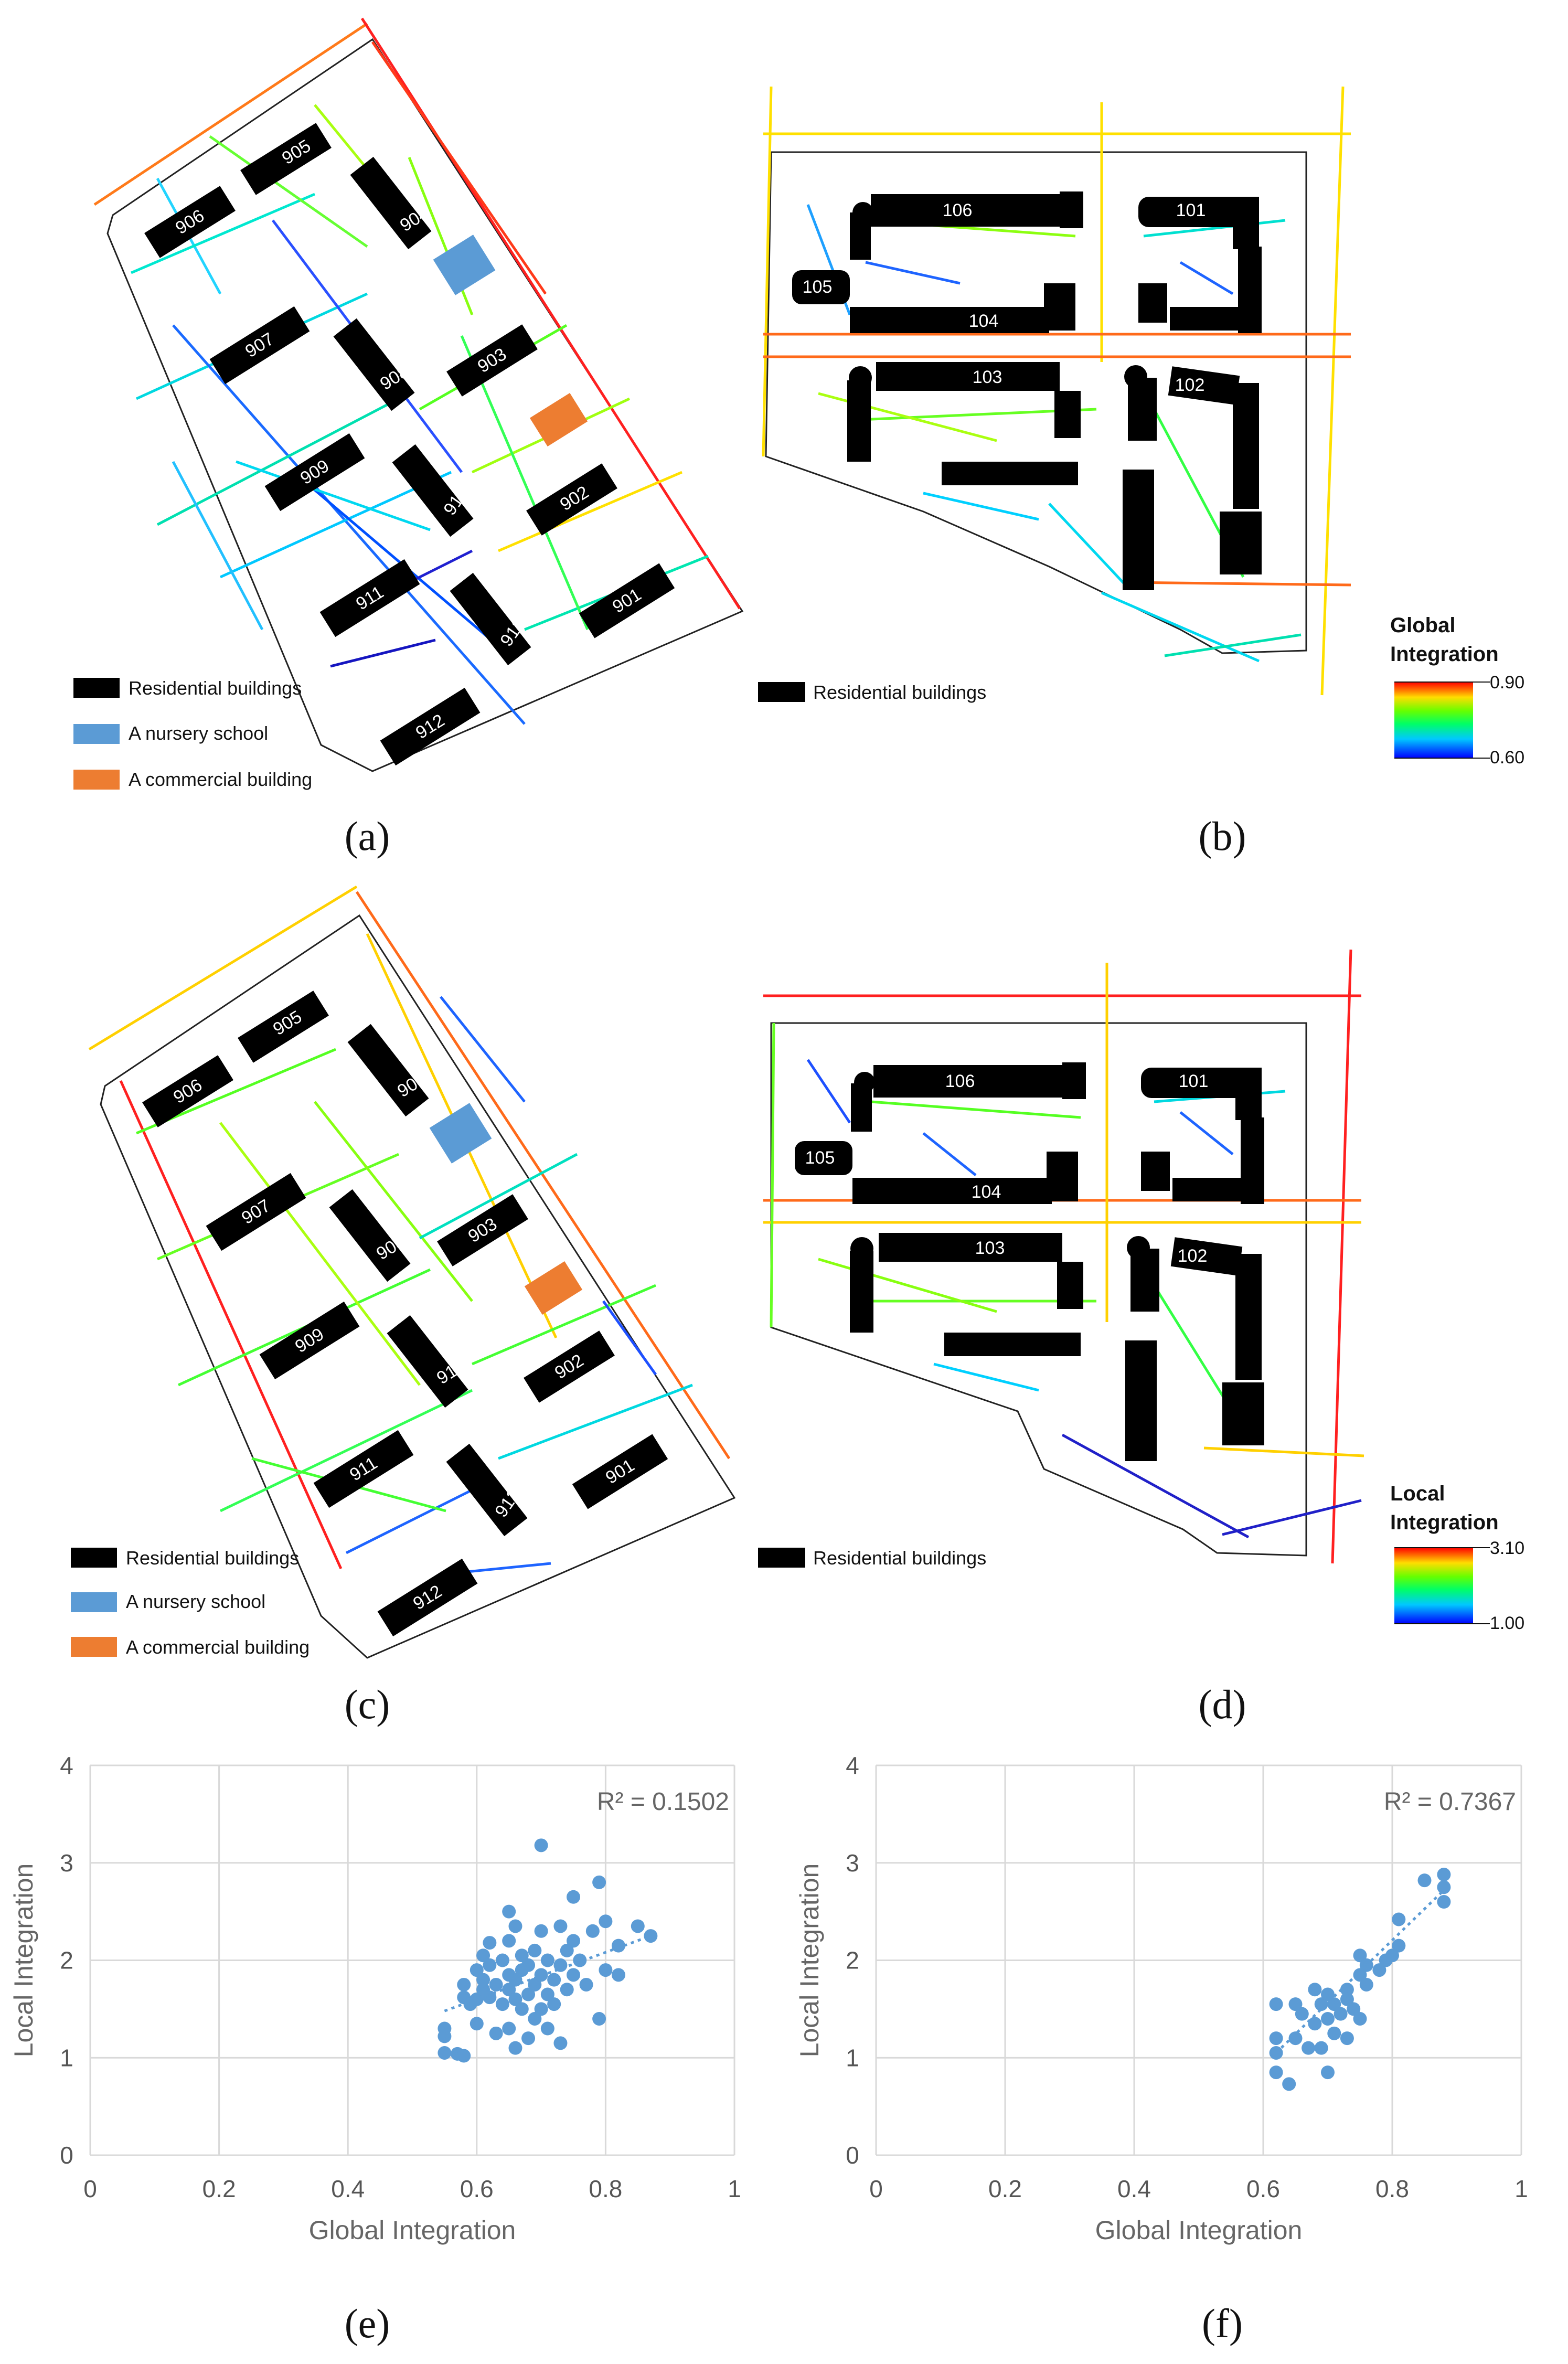 This screenshot has height=2364, width=1568. What do you see at coordinates (464, 265) in the screenshot?
I see `nursery-school` at bounding box center [464, 265].